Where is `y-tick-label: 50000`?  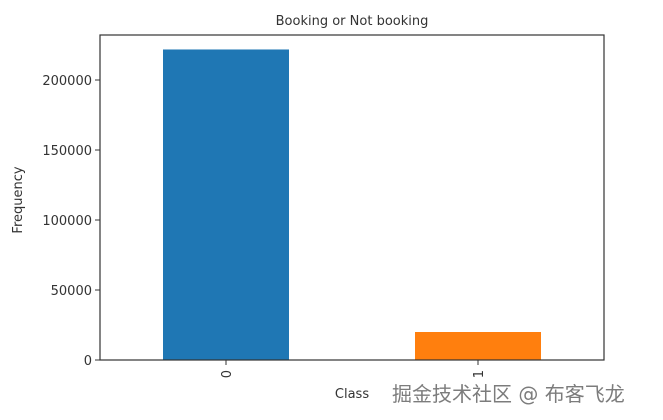 y-tick-label: 50000 is located at coordinates (71, 291).